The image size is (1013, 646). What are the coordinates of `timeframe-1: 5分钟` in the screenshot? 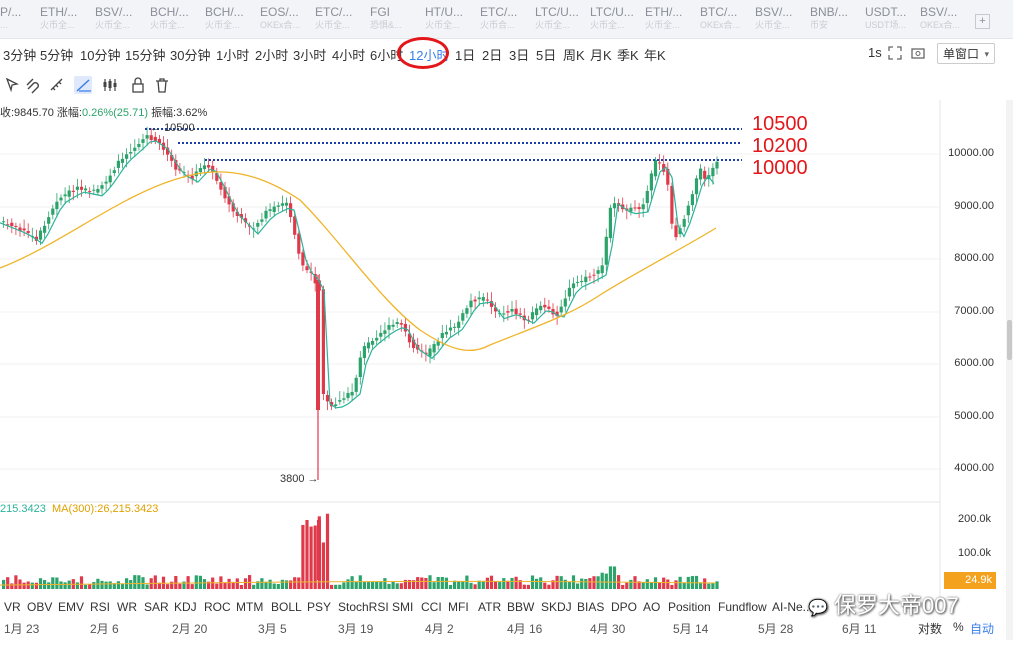 It's located at (57, 55).